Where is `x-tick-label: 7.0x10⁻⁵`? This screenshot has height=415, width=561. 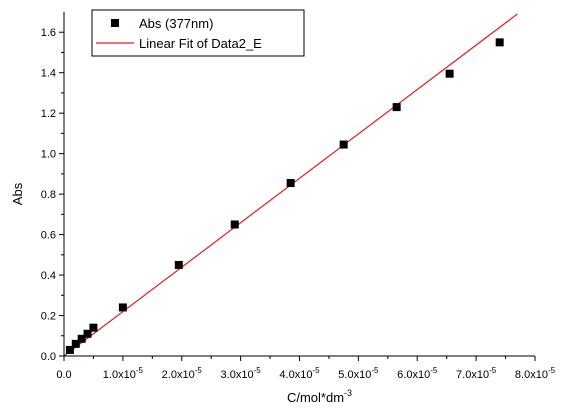
x-tick-label: 7.0x10⁻⁵ is located at coordinates (476, 373).